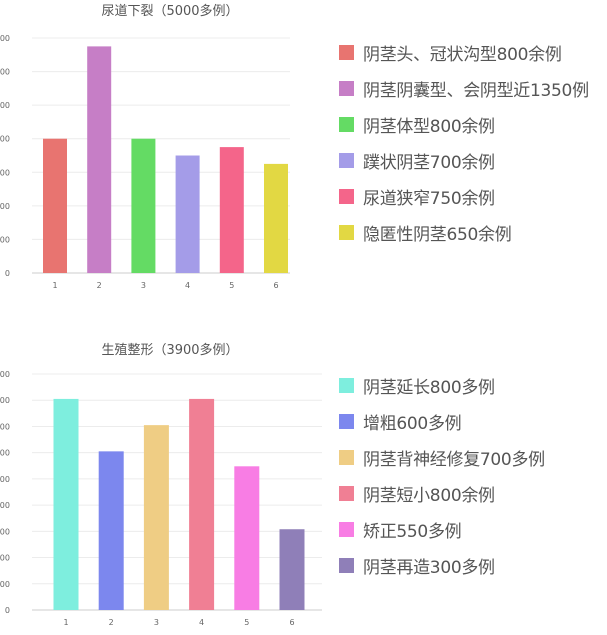 This screenshot has height=635, width=607. Describe the element at coordinates (246, 622) in the screenshot. I see `chart-2-x-tick-label: 5` at that location.